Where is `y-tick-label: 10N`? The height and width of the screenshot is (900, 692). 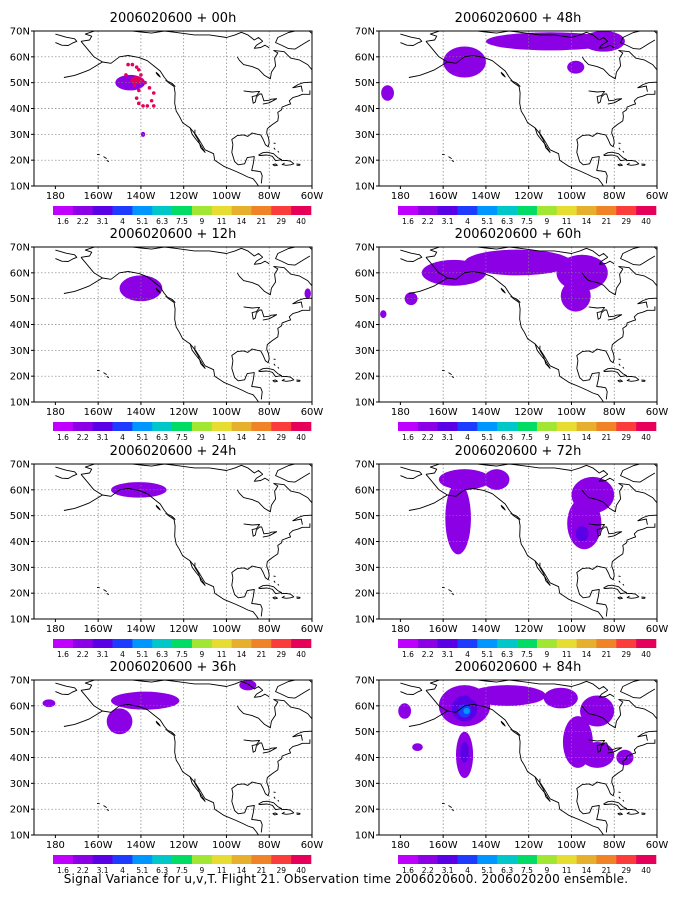
y-tick-label: 10N is located at coordinates (20, 187).